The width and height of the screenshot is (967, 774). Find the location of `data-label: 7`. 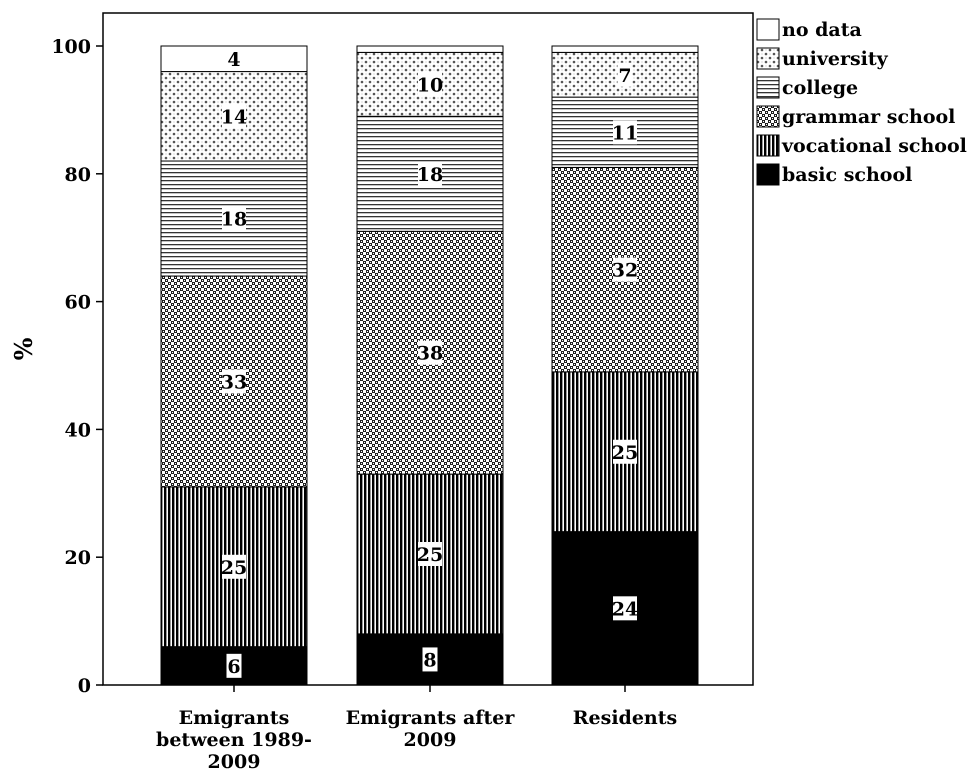

data-label: 7 is located at coordinates (624, 76).